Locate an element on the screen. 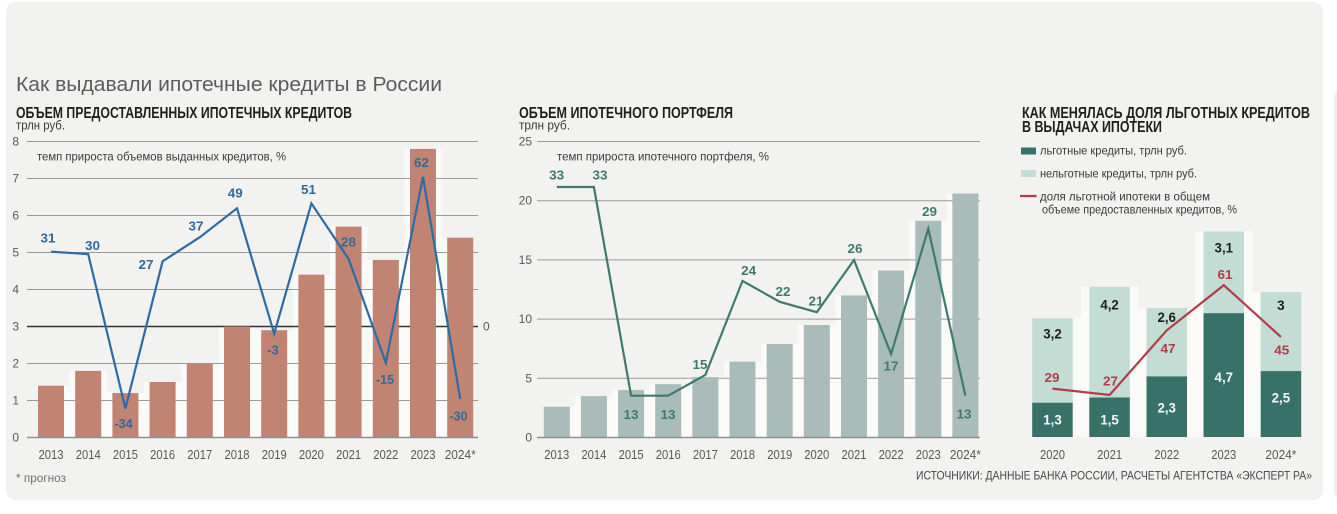 This screenshot has height=514, width=1337. svg-text:темп прироста ипотечного портф: темп прироста ипотечного портфеля, % is located at coordinates (663, 157).